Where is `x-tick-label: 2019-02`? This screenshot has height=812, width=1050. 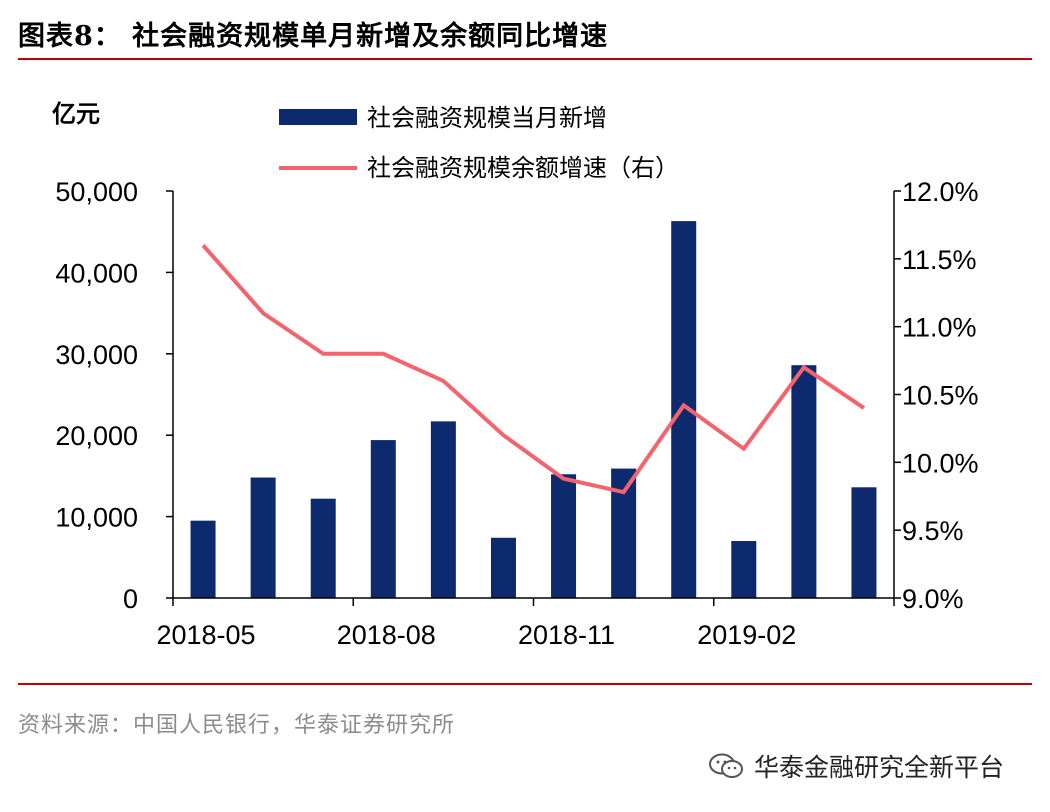 x-tick-label: 2019-02 is located at coordinates (746, 635).